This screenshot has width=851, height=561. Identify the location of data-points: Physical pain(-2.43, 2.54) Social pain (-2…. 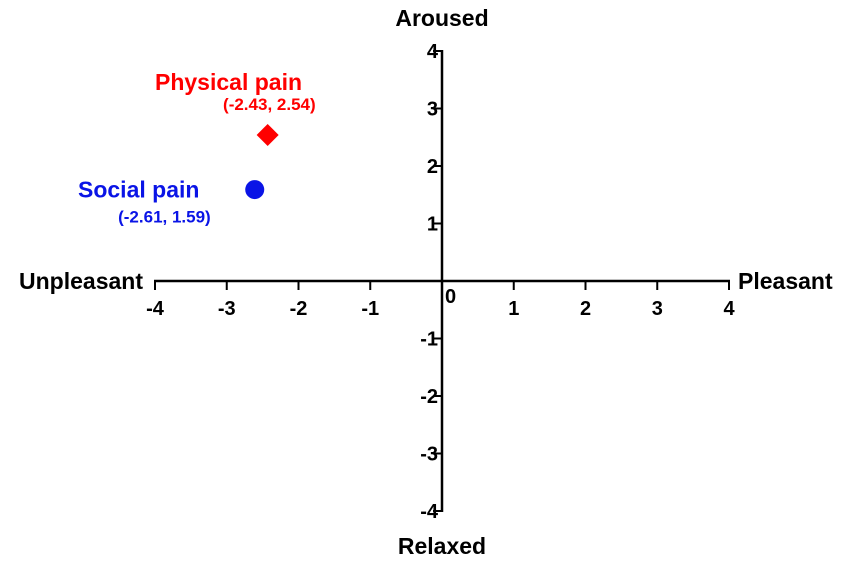
(197, 148).